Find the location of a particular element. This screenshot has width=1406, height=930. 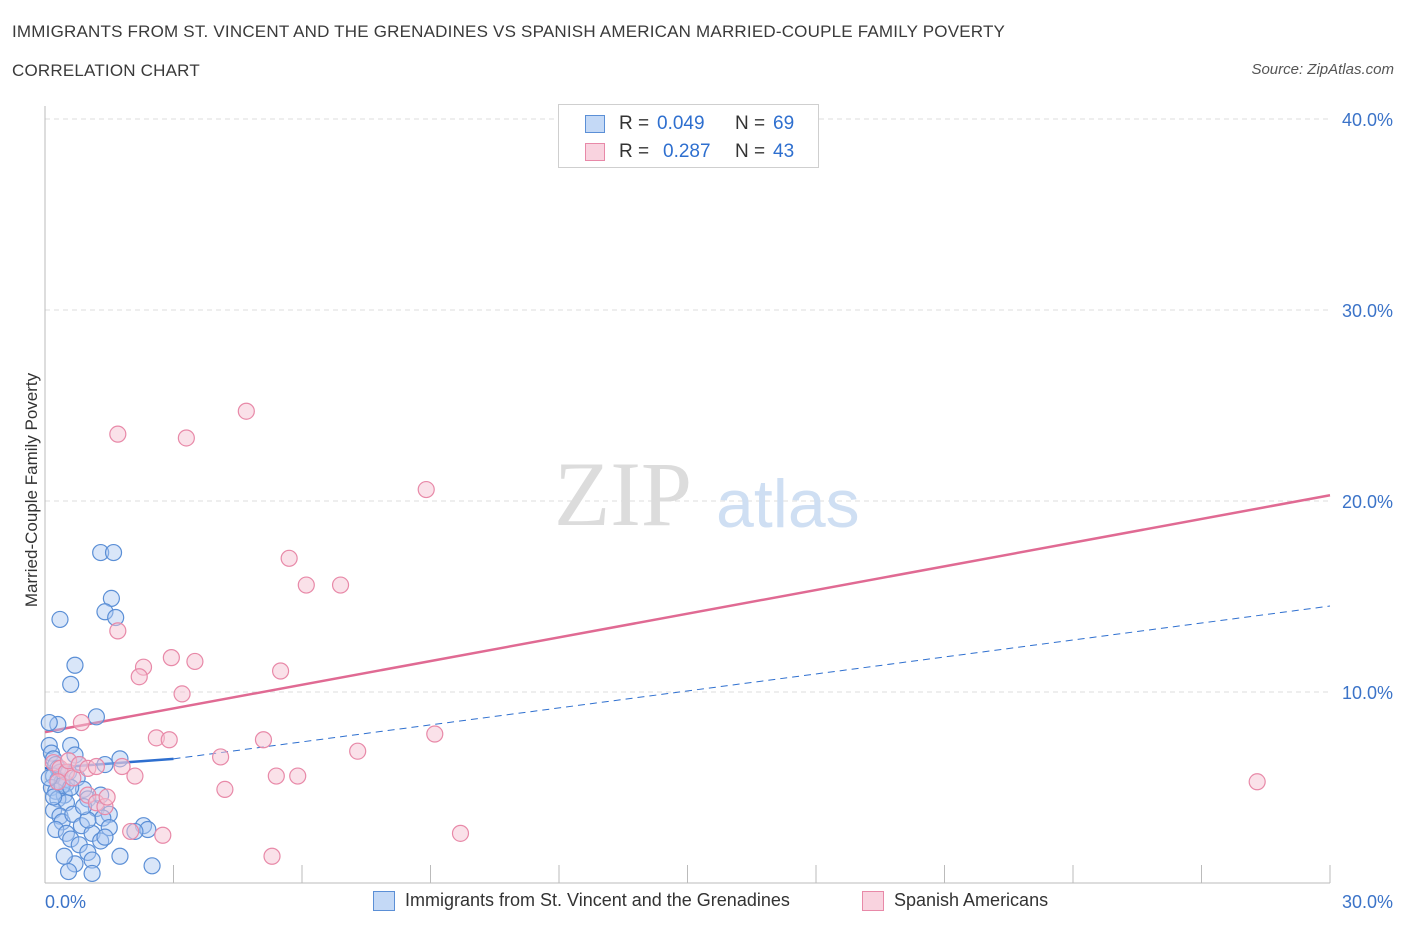

watermark-atlas: atlas is located at coordinates (788, 504).